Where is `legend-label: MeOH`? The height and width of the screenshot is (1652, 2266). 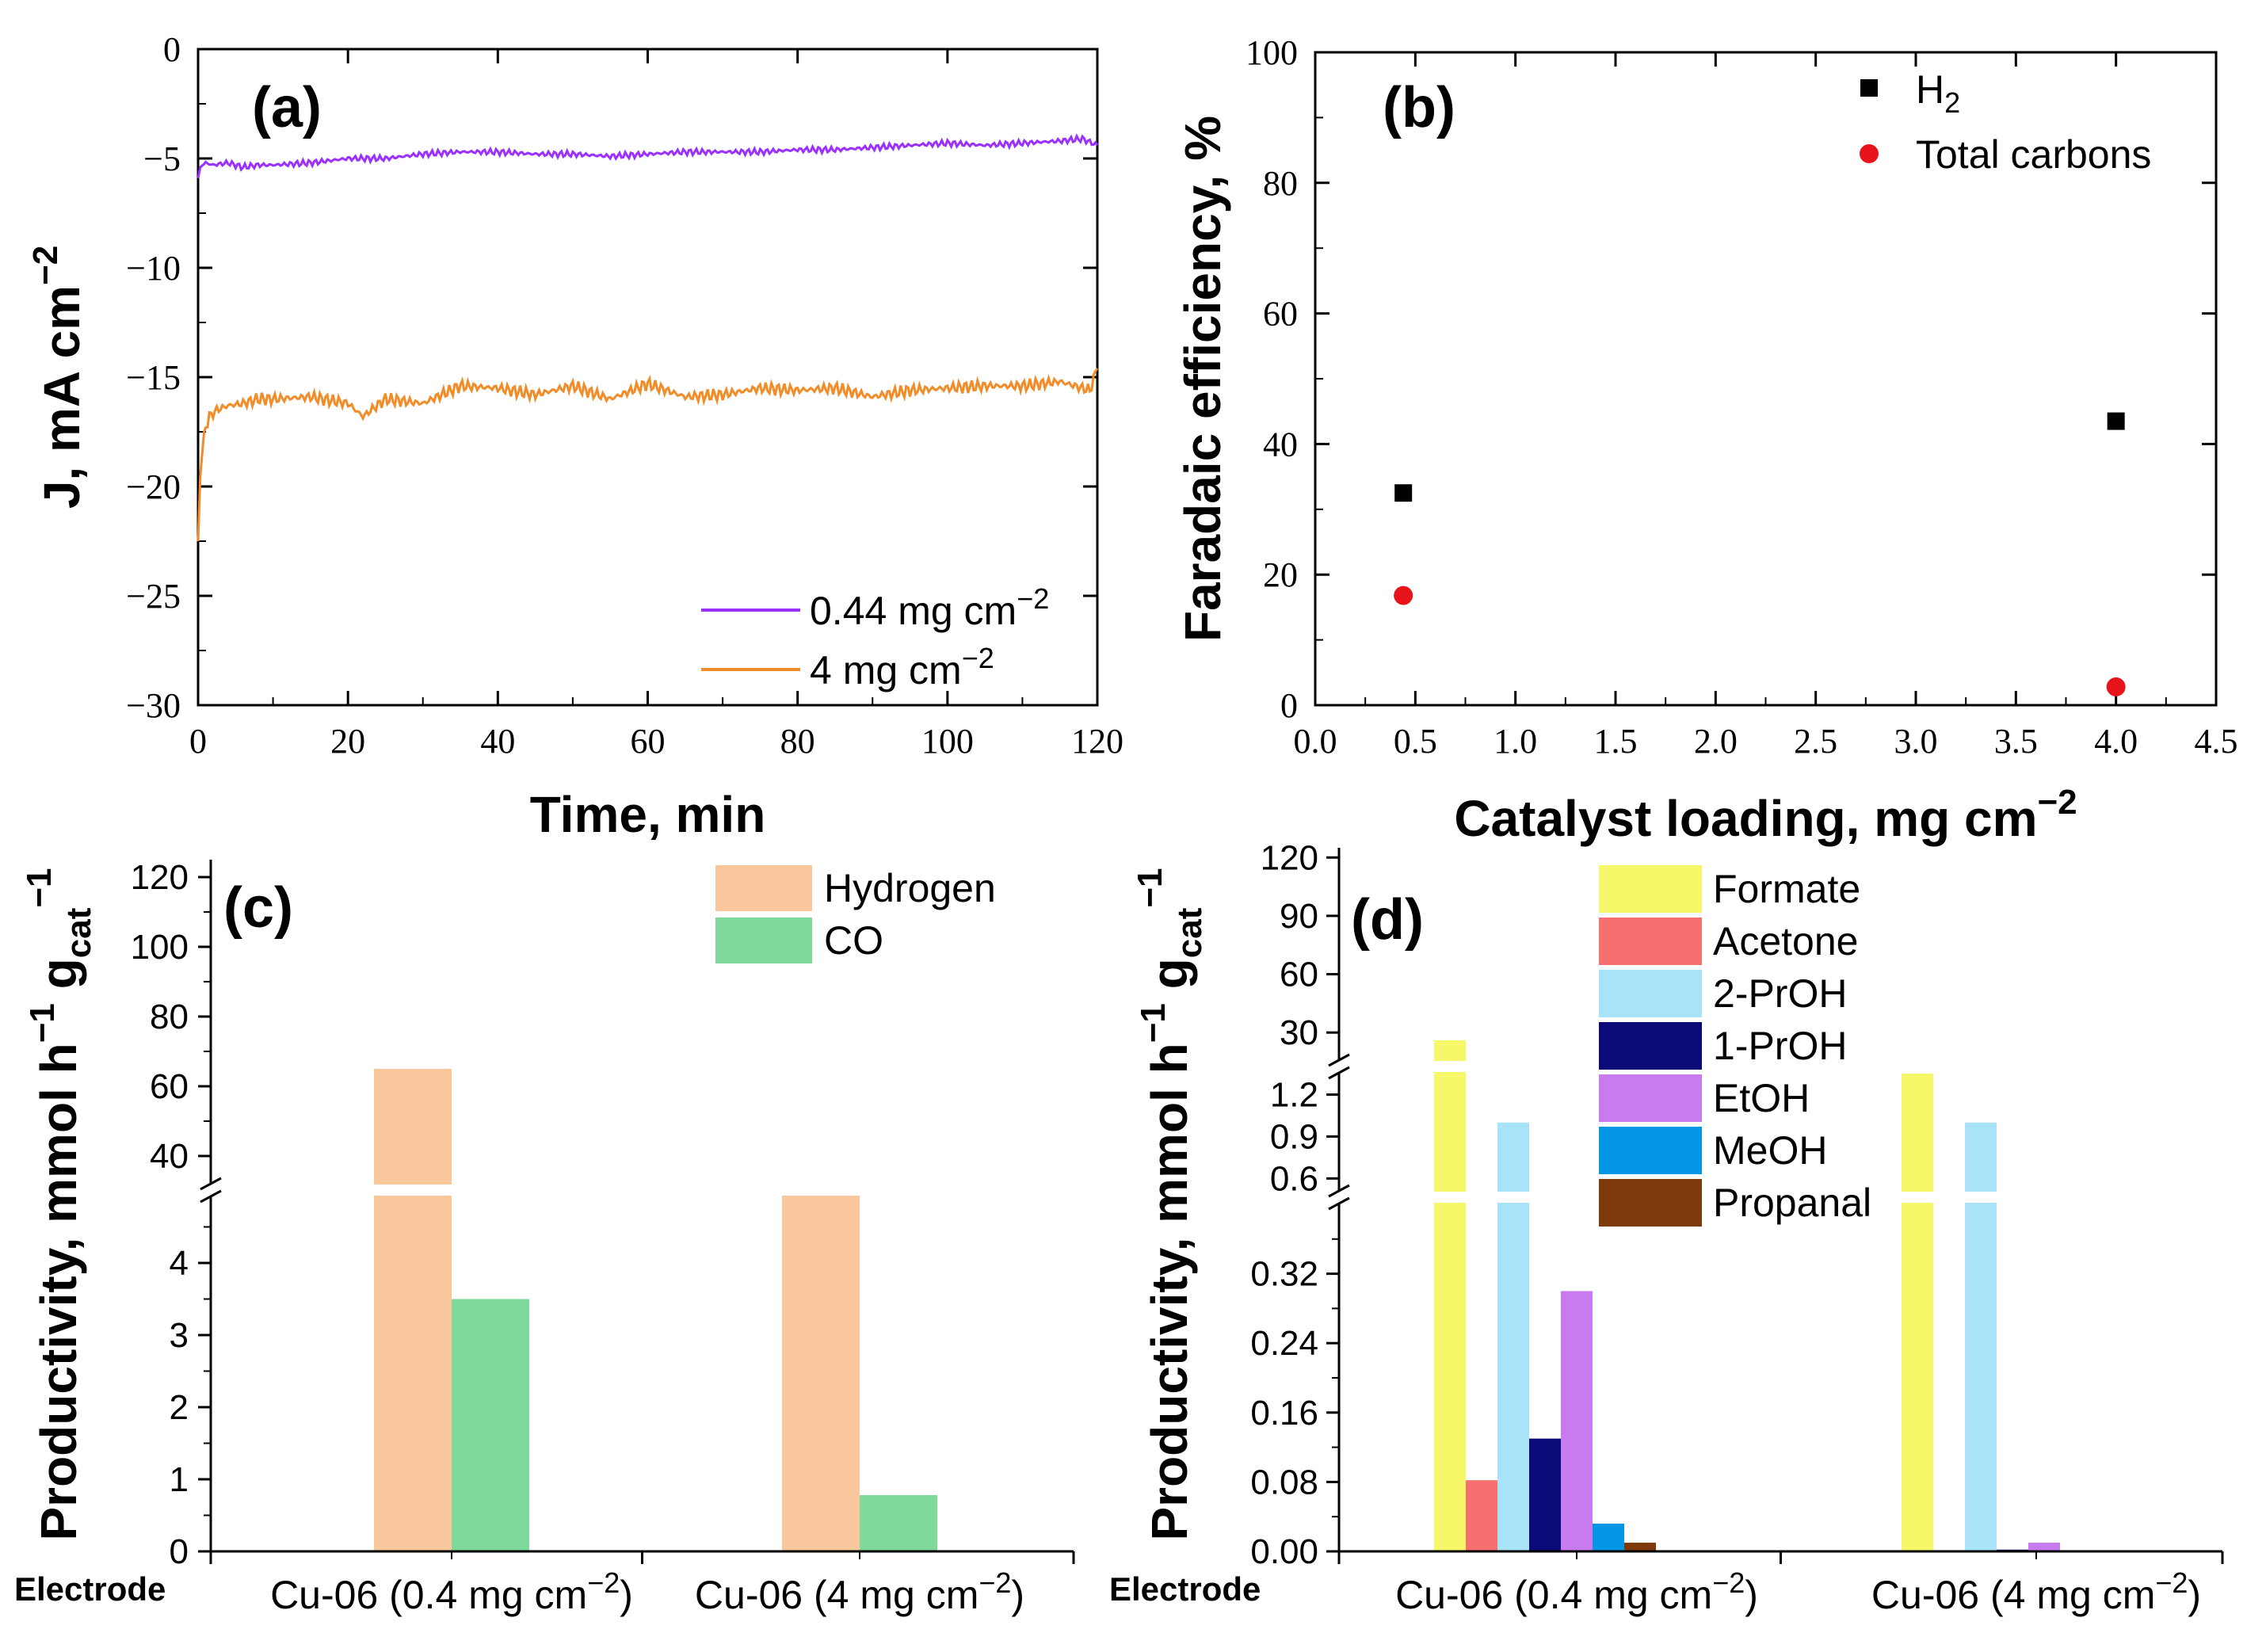 legend-label: MeOH is located at coordinates (1770, 1150).